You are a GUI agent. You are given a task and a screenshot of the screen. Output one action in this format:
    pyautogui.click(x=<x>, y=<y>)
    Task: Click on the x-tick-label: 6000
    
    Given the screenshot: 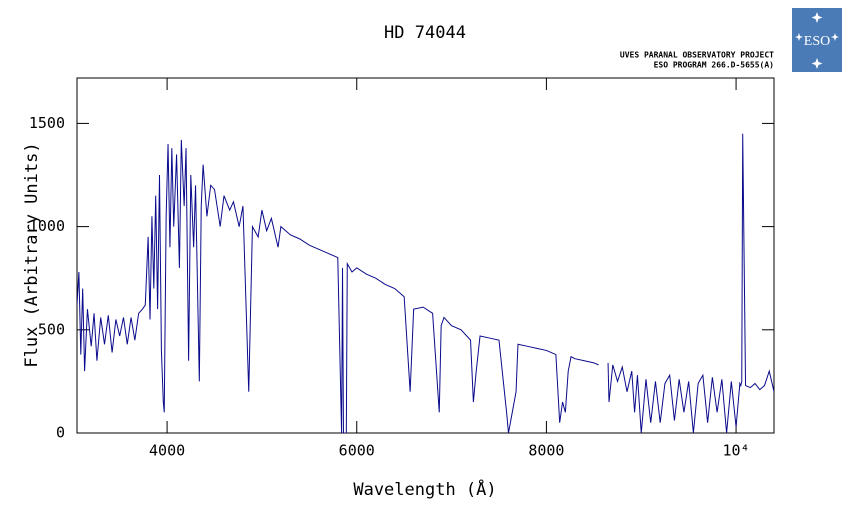 What is the action you would take?
    pyautogui.click(x=357, y=451)
    